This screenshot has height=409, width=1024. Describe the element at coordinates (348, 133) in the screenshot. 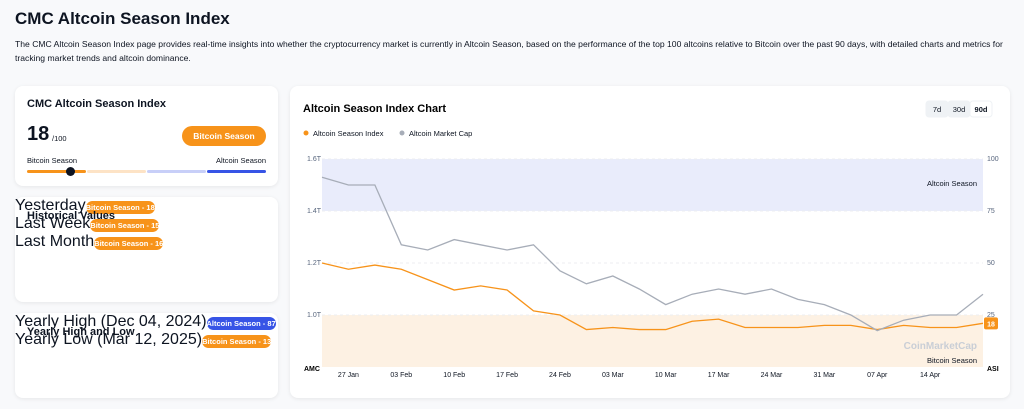

I see `legend-label: Altcoin Season Index` at that location.